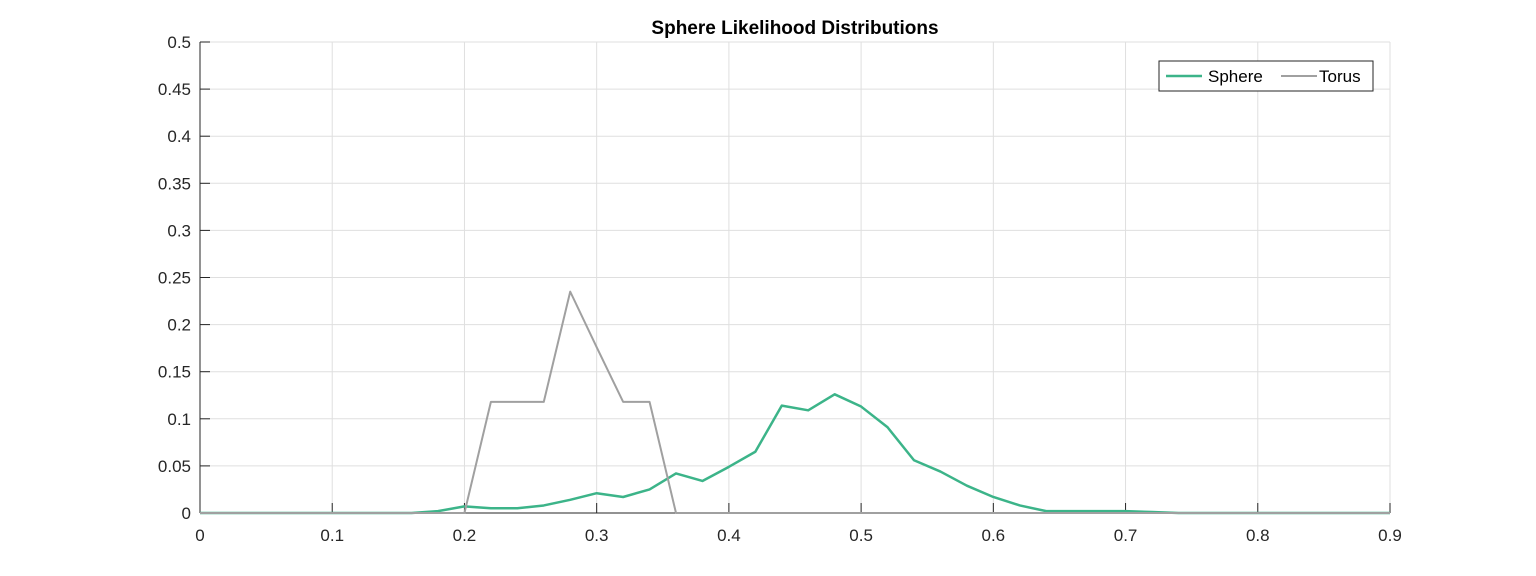 The image size is (1536, 576). Describe the element at coordinates (1126, 535) in the screenshot. I see `x-tick-label: 0.7` at that location.